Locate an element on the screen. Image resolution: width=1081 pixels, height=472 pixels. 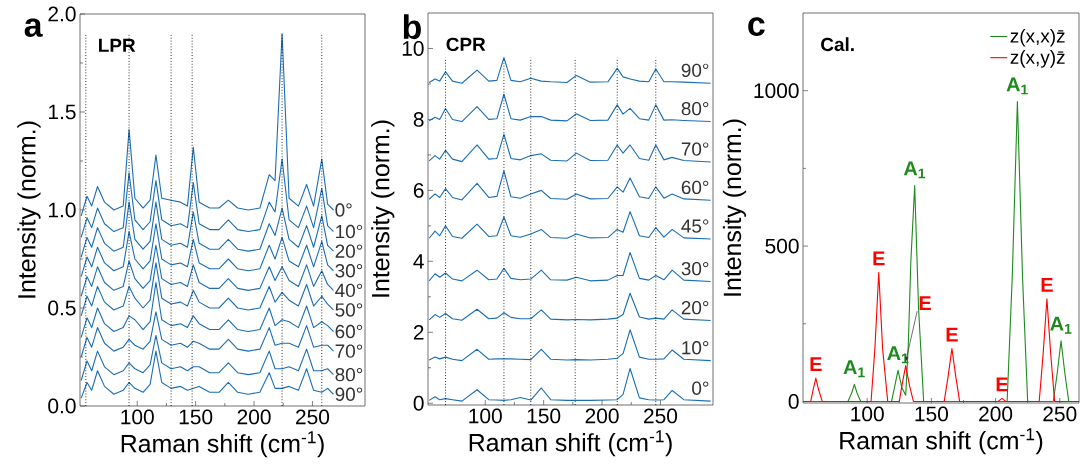
y-tick-label: 4 is located at coordinates (418, 261).